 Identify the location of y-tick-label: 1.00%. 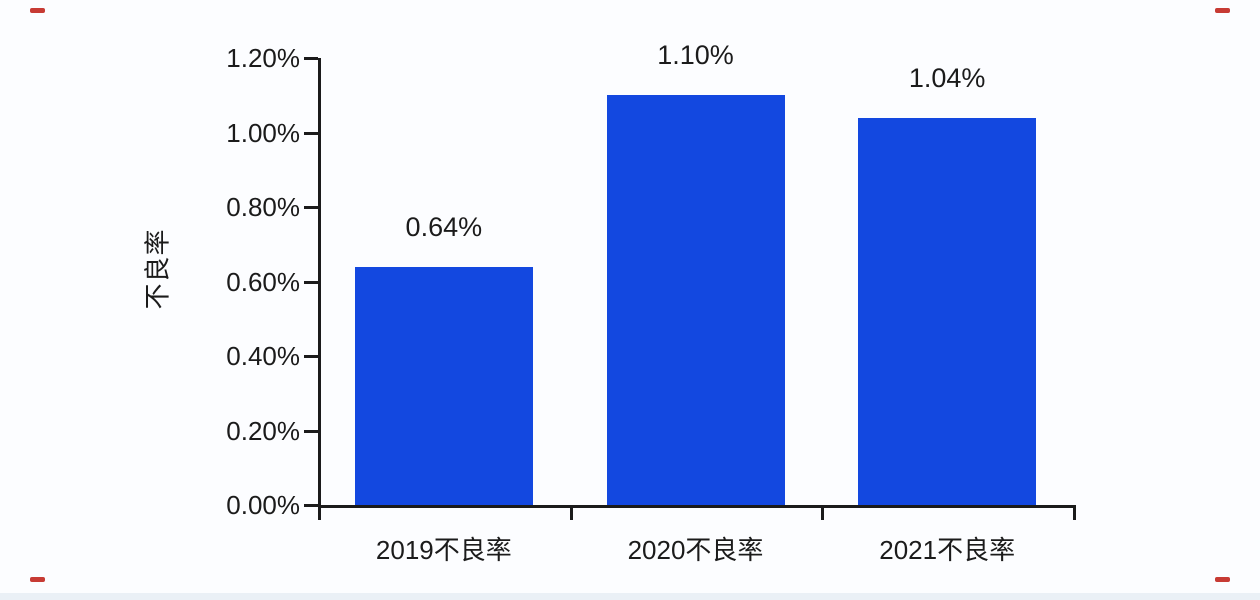
(263, 132).